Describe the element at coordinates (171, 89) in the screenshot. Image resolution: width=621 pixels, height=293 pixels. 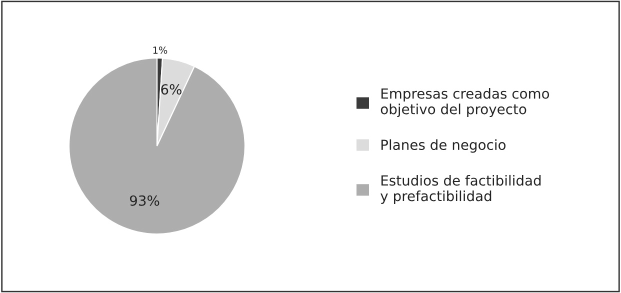
I see `data-label: 6%` at that location.